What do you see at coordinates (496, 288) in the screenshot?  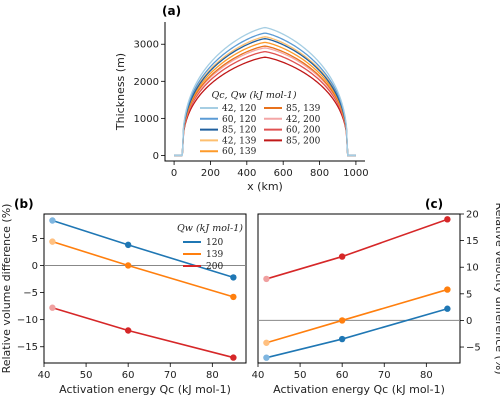 I see `y-axis-label-c: Relative velocity difference (%)` at bounding box center [496, 288].